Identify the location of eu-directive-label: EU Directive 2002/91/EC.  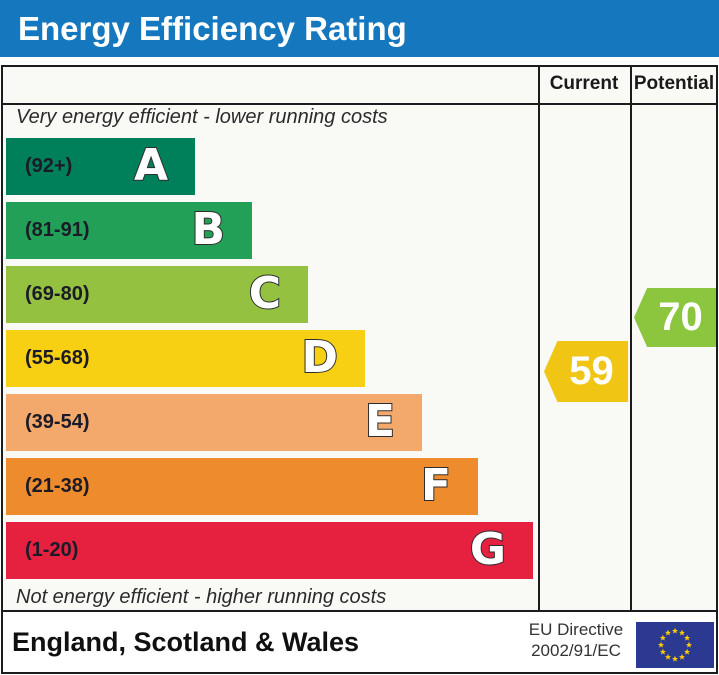
(576, 640).